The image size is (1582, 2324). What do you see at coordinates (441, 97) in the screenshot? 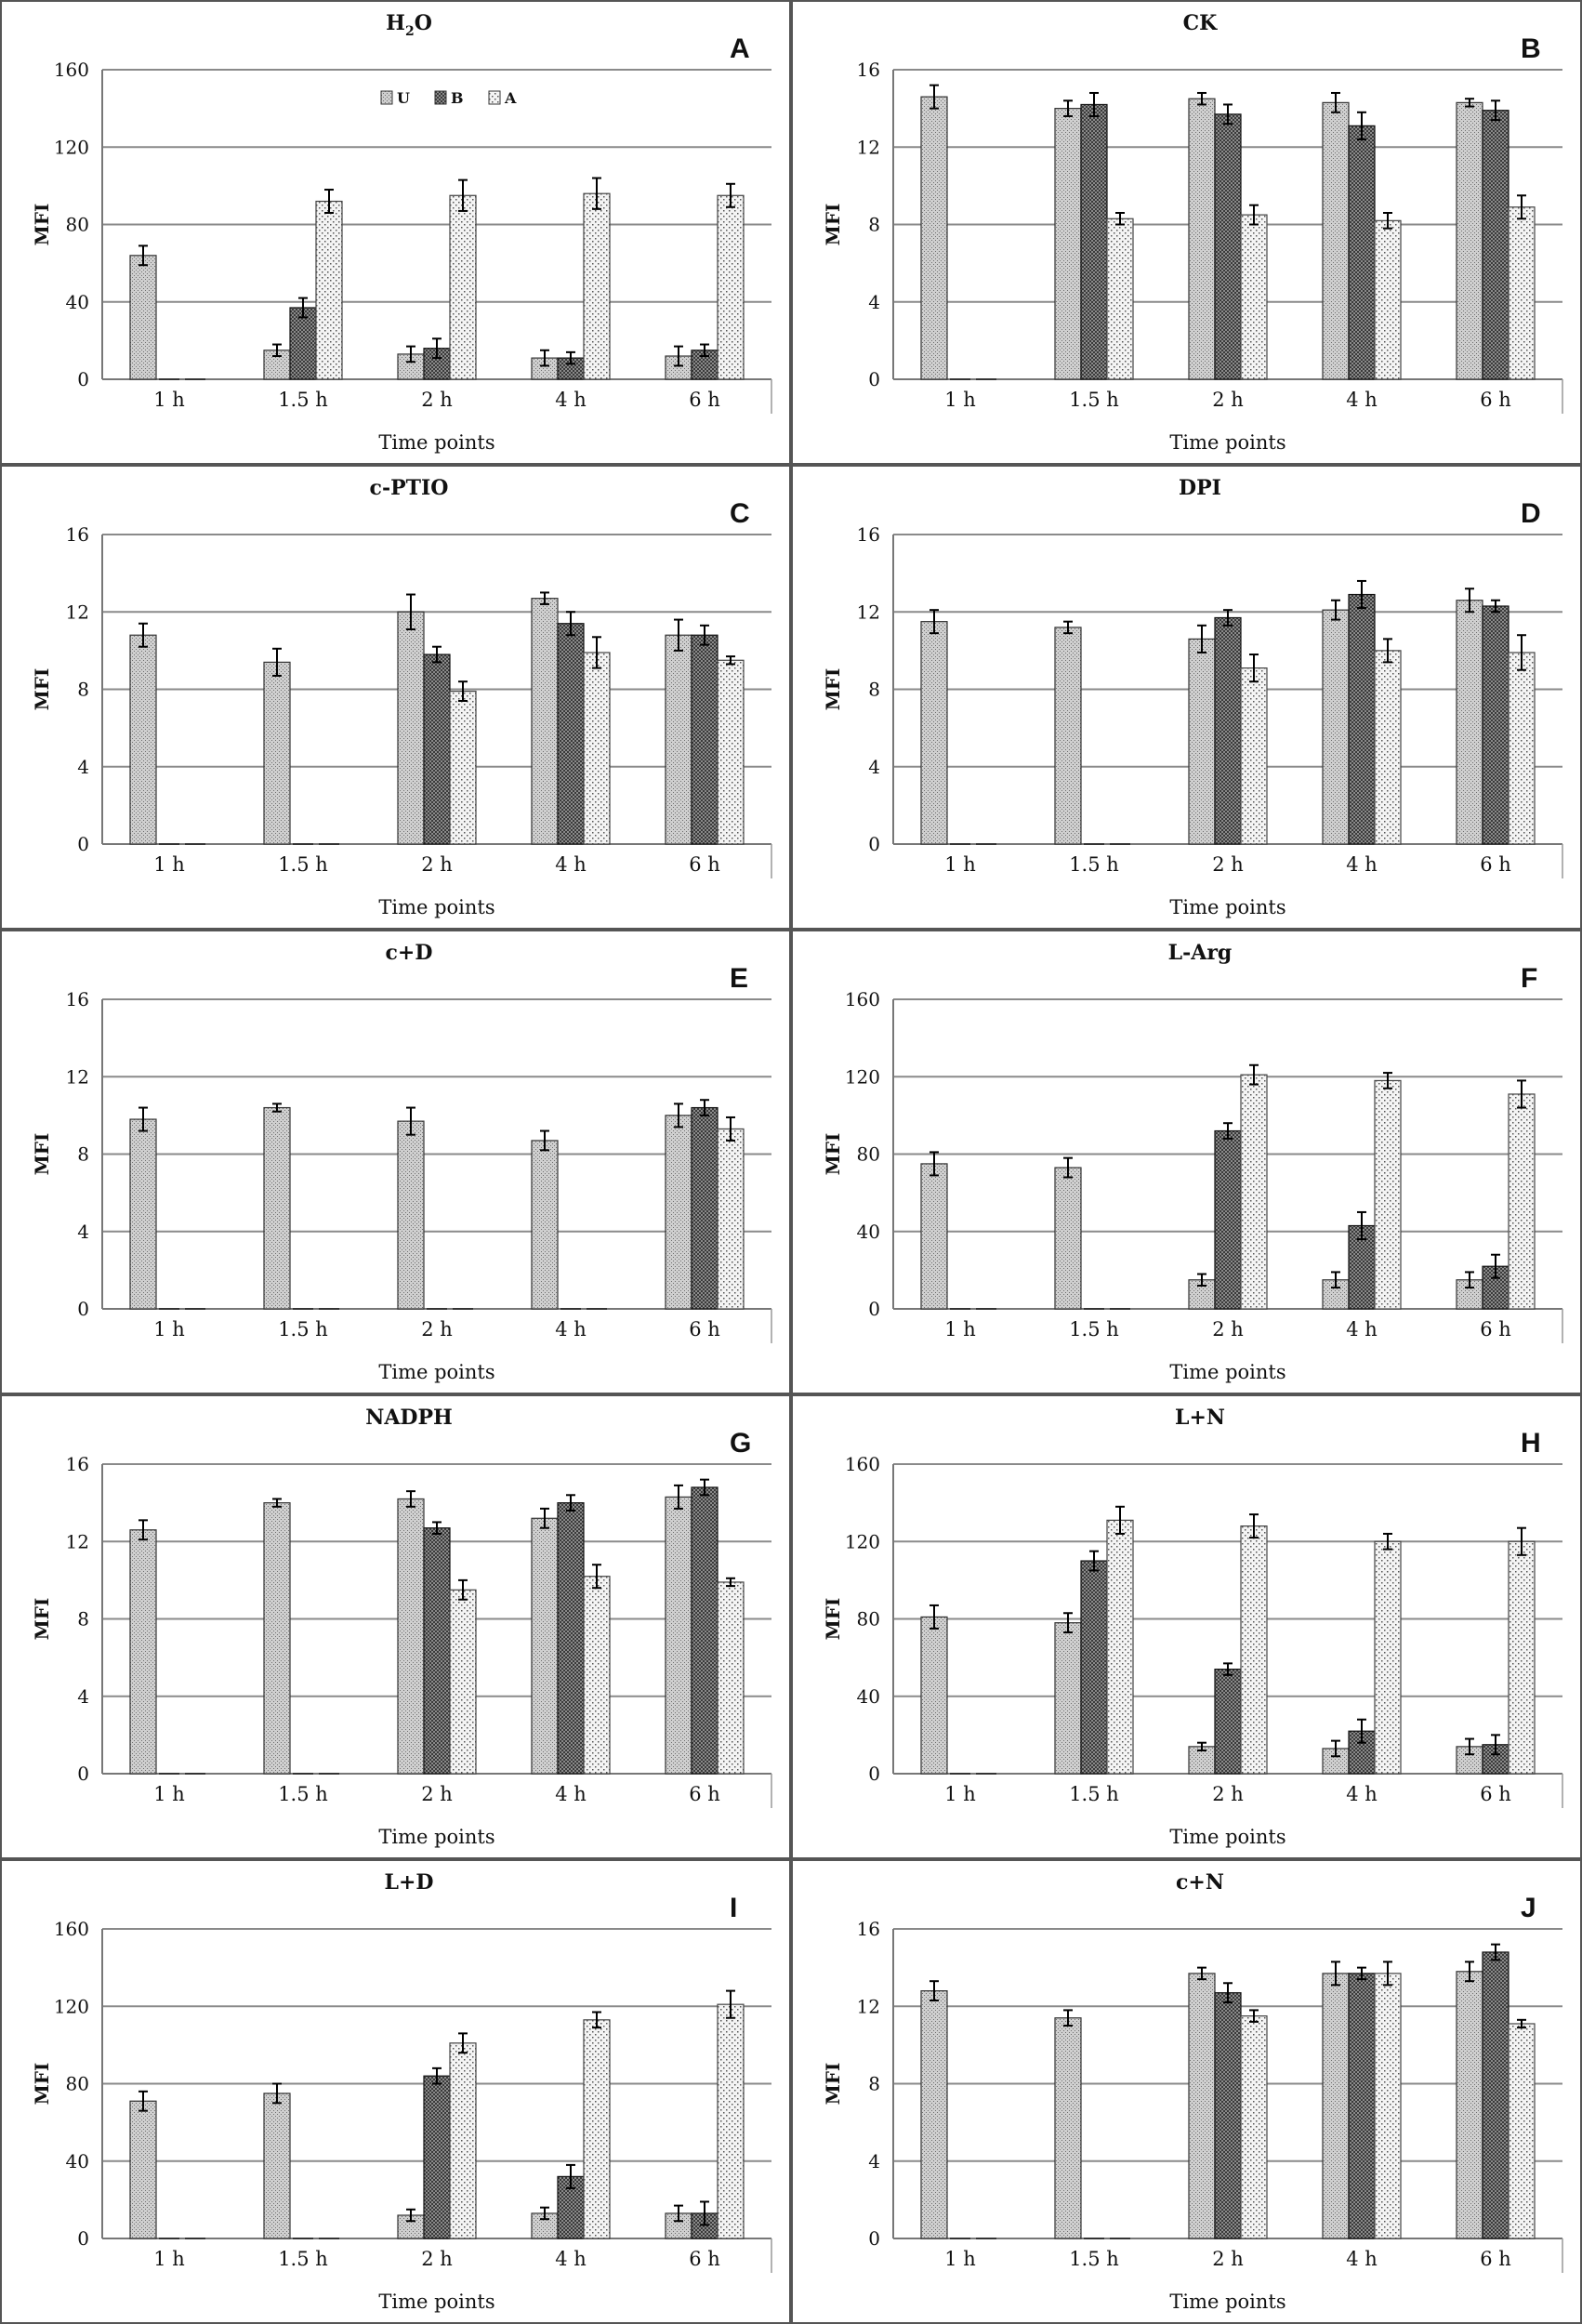
I see `legend-swatch-b` at bounding box center [441, 97].